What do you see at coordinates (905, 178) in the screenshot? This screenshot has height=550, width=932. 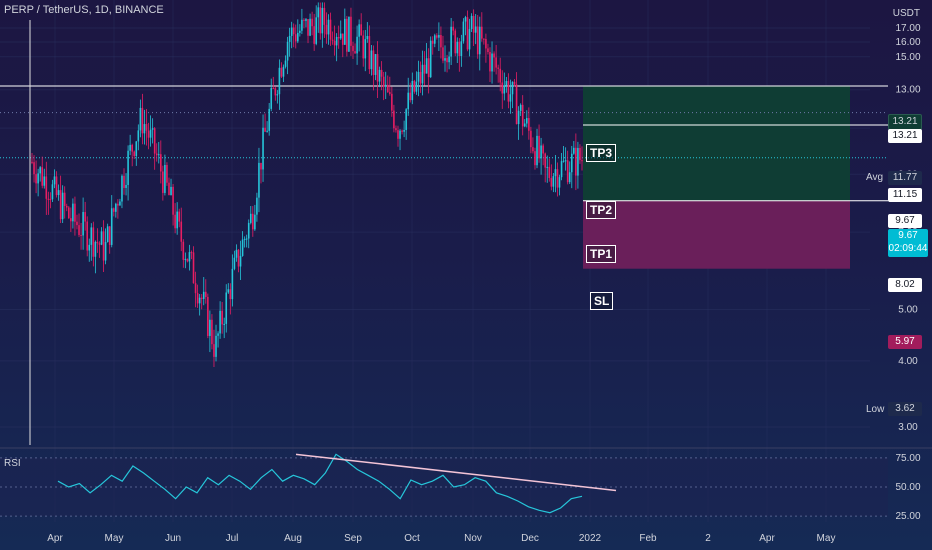 I see `avg-price-tag: 11.77` at bounding box center [905, 178].